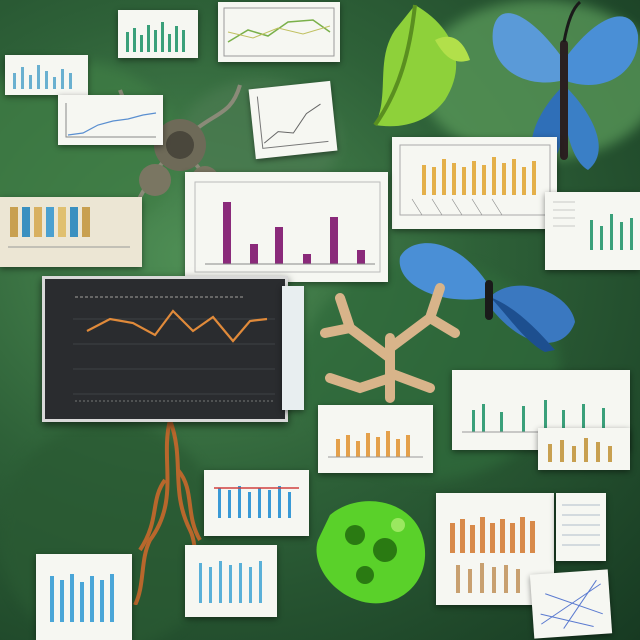 This screenshot has height=640, width=640. I want to click on butterfly-icon, so click(487, 297).